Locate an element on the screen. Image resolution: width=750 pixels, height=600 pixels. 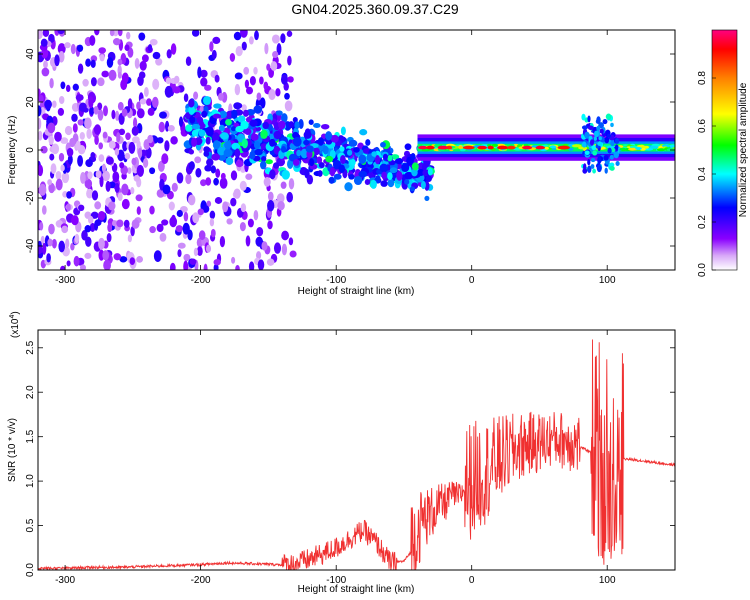
spectrogram-y-tick-label-2: 0 is located at coordinates (30, 150).